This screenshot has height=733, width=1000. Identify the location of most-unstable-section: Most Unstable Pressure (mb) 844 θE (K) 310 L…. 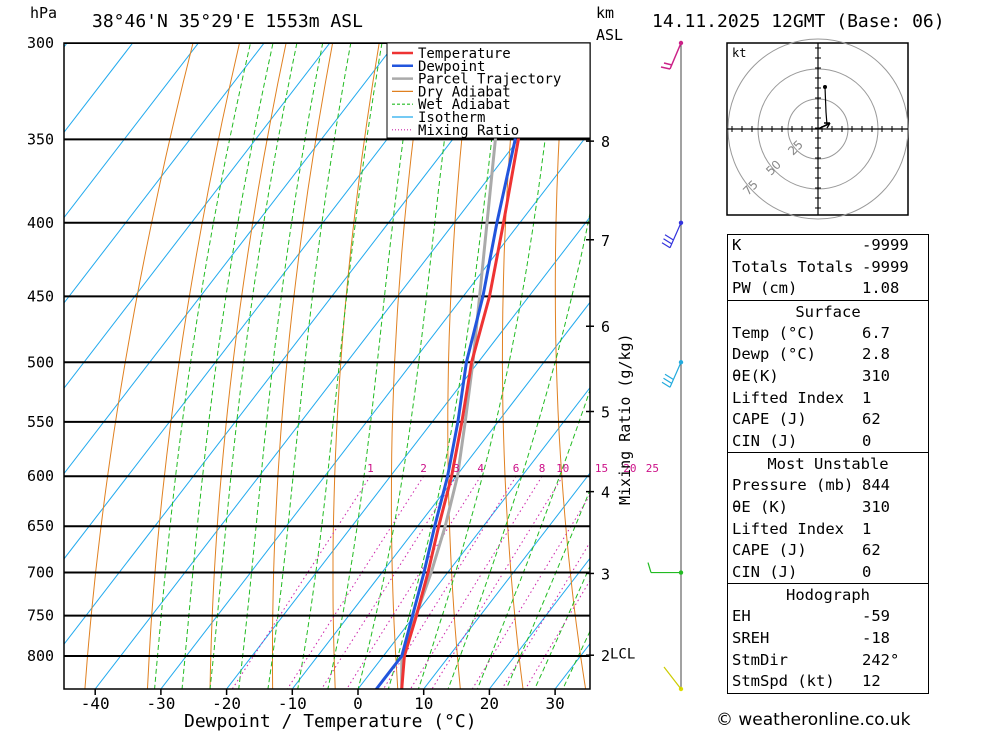
(828, 517).